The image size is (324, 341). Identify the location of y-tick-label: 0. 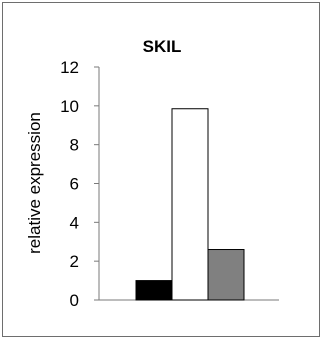
(74, 300).